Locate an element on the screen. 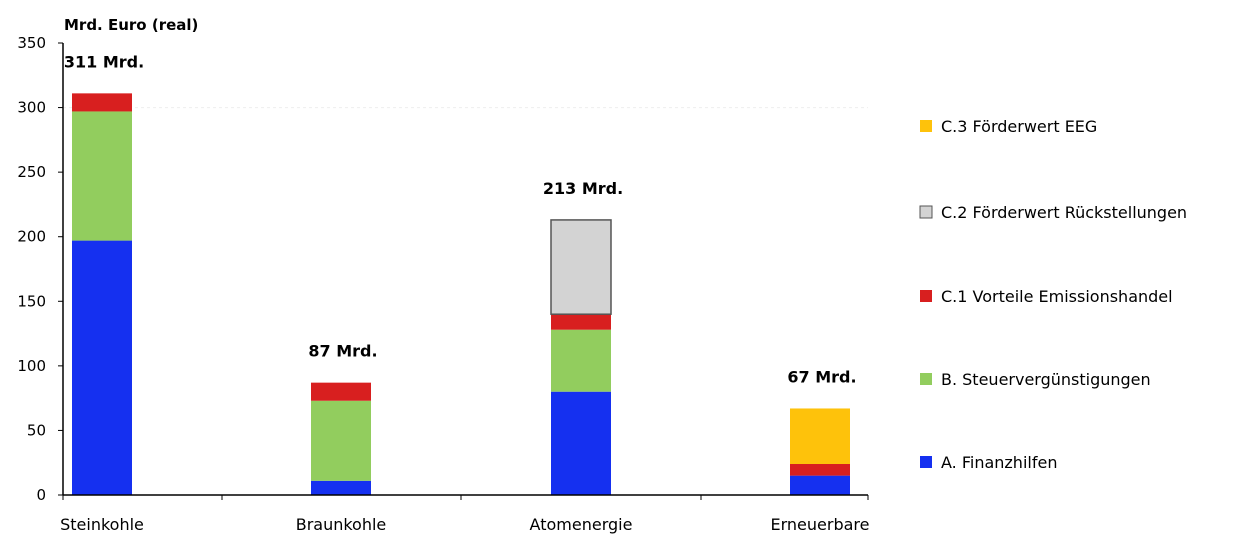 The width and height of the screenshot is (1252, 535). y-tick-label: 250 is located at coordinates (31, 172).